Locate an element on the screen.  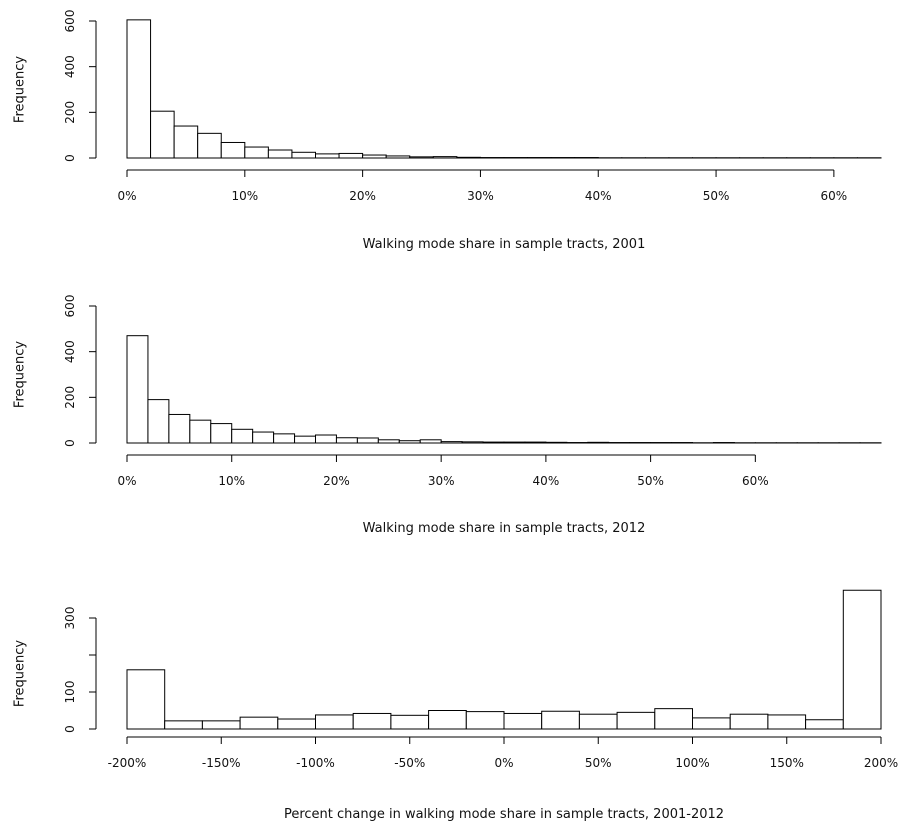
x-tick-label: 200% is located at coordinates (881, 763).